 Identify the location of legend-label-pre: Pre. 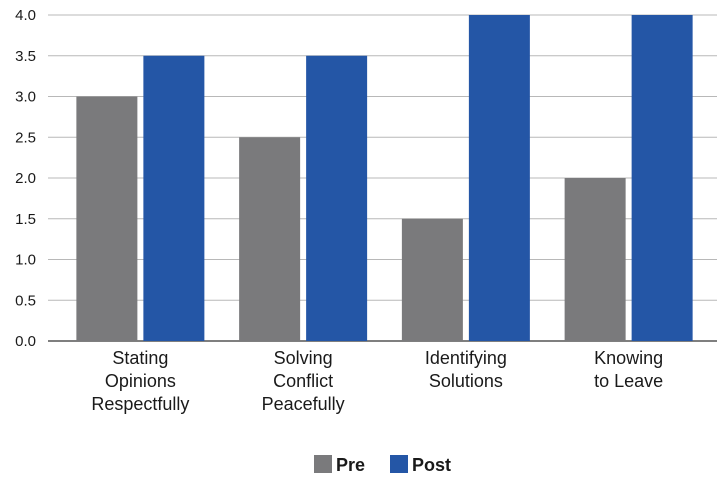
(350, 465).